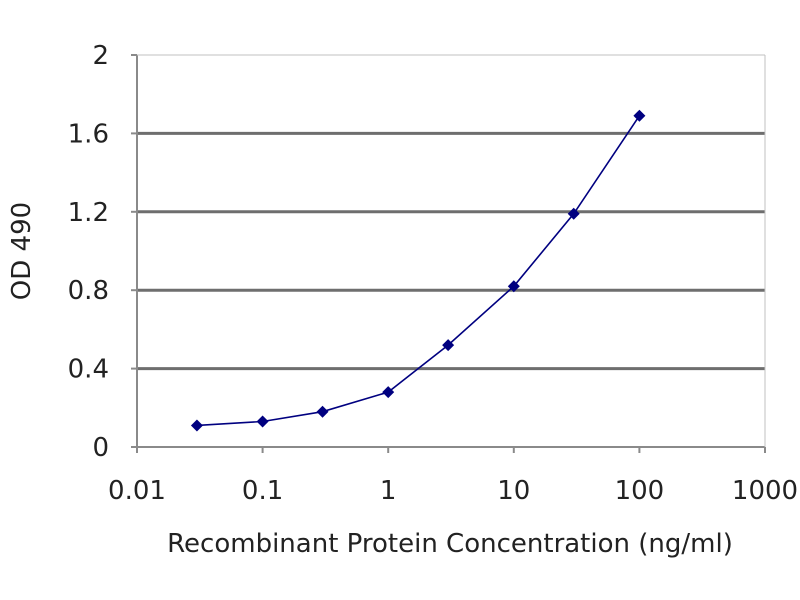 Image resolution: width=800 pixels, height=600 pixels. What do you see at coordinates (88, 213) in the screenshot?
I see `y-tick-label-3: 1.2` at bounding box center [88, 213].